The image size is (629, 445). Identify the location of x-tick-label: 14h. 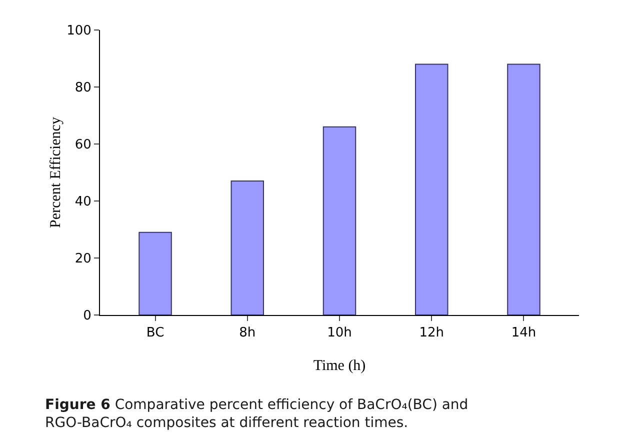
(523, 333).